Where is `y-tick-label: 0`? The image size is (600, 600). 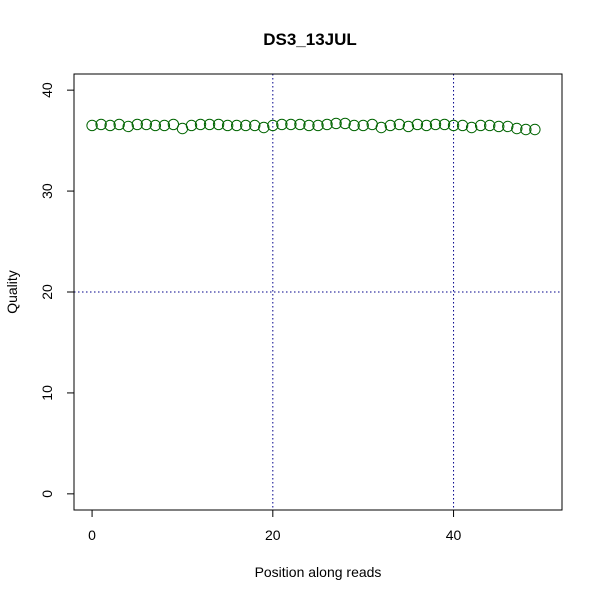
y-tick-label: 0 is located at coordinates (47, 494).